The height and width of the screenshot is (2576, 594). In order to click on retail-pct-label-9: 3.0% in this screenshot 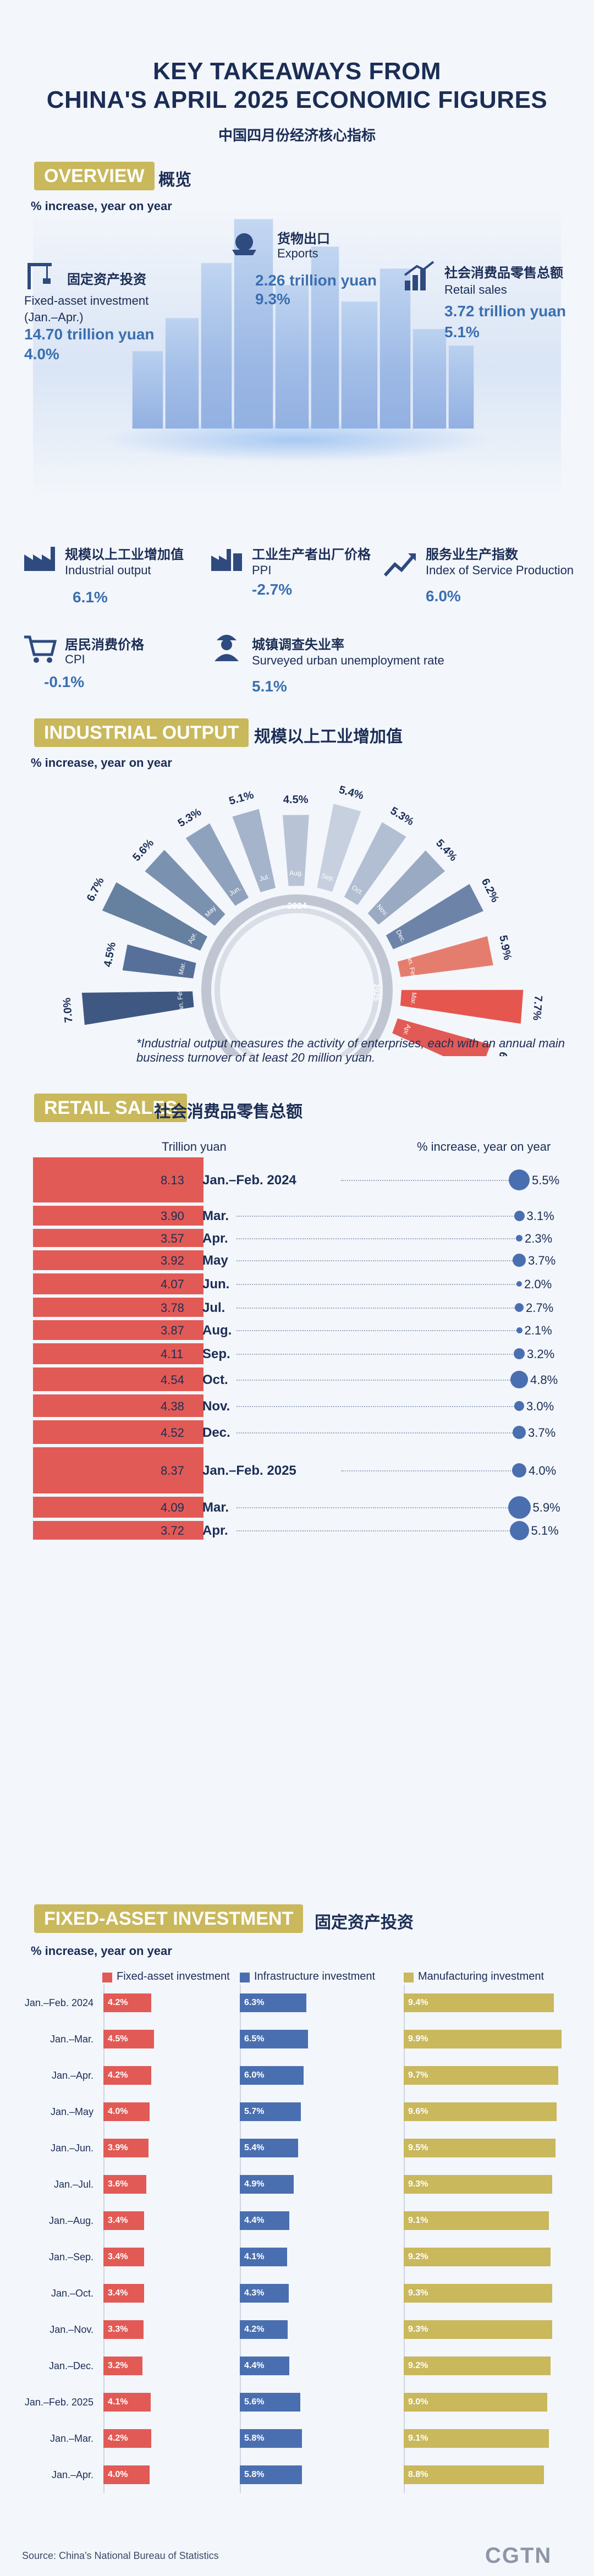, I will do `click(540, 1406)`.